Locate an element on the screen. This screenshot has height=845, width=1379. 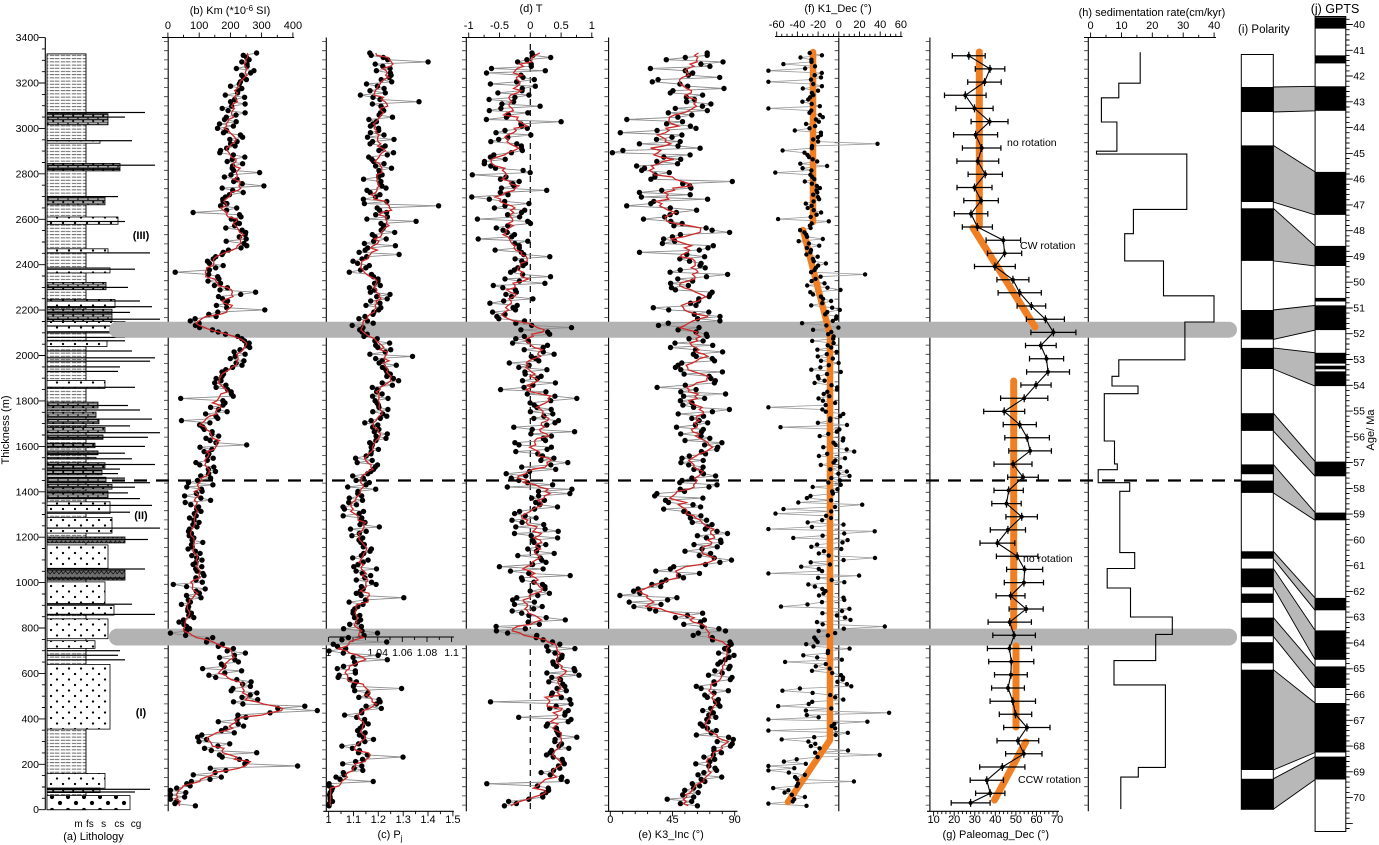
svg-text: 58 is located at coordinates (1359, 489).